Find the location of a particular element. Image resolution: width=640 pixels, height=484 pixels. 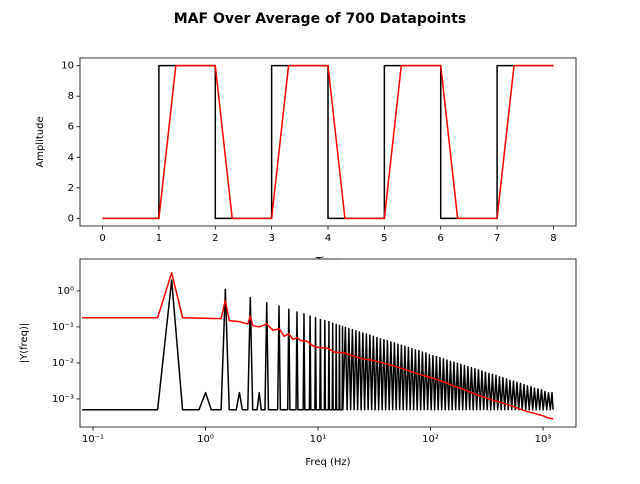

x-tick-label: 8 is located at coordinates (553, 238).